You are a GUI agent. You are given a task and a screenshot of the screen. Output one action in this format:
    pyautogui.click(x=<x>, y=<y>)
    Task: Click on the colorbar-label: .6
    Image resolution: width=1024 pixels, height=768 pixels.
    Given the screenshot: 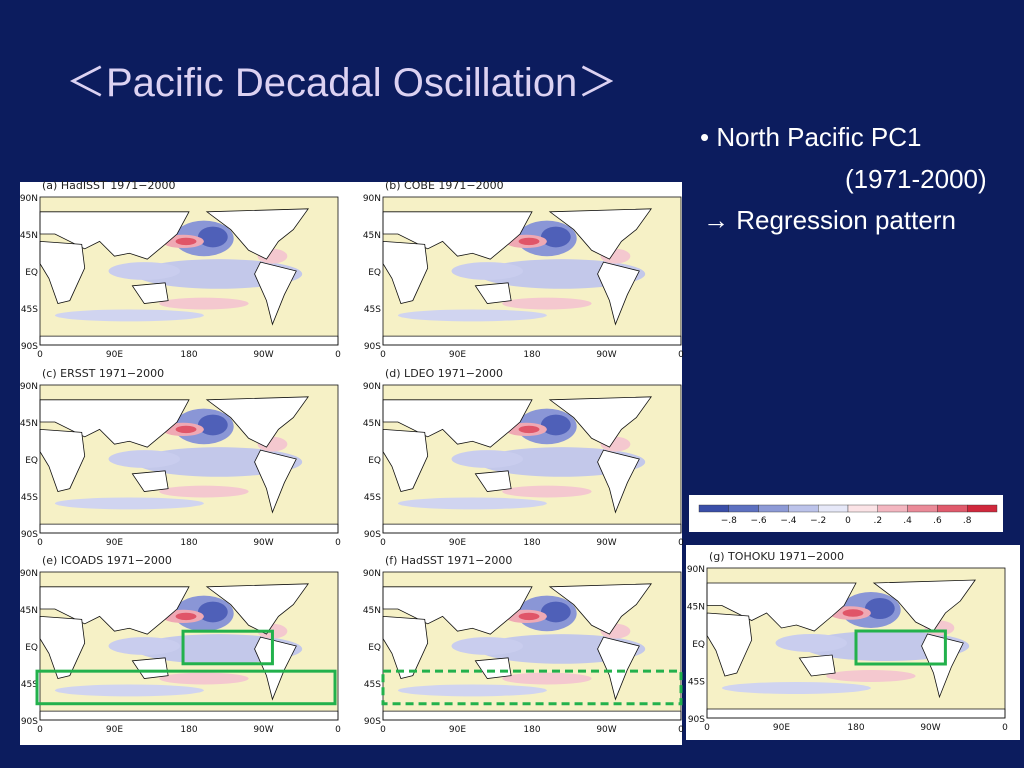 What is the action you would take?
    pyautogui.click(x=937, y=521)
    